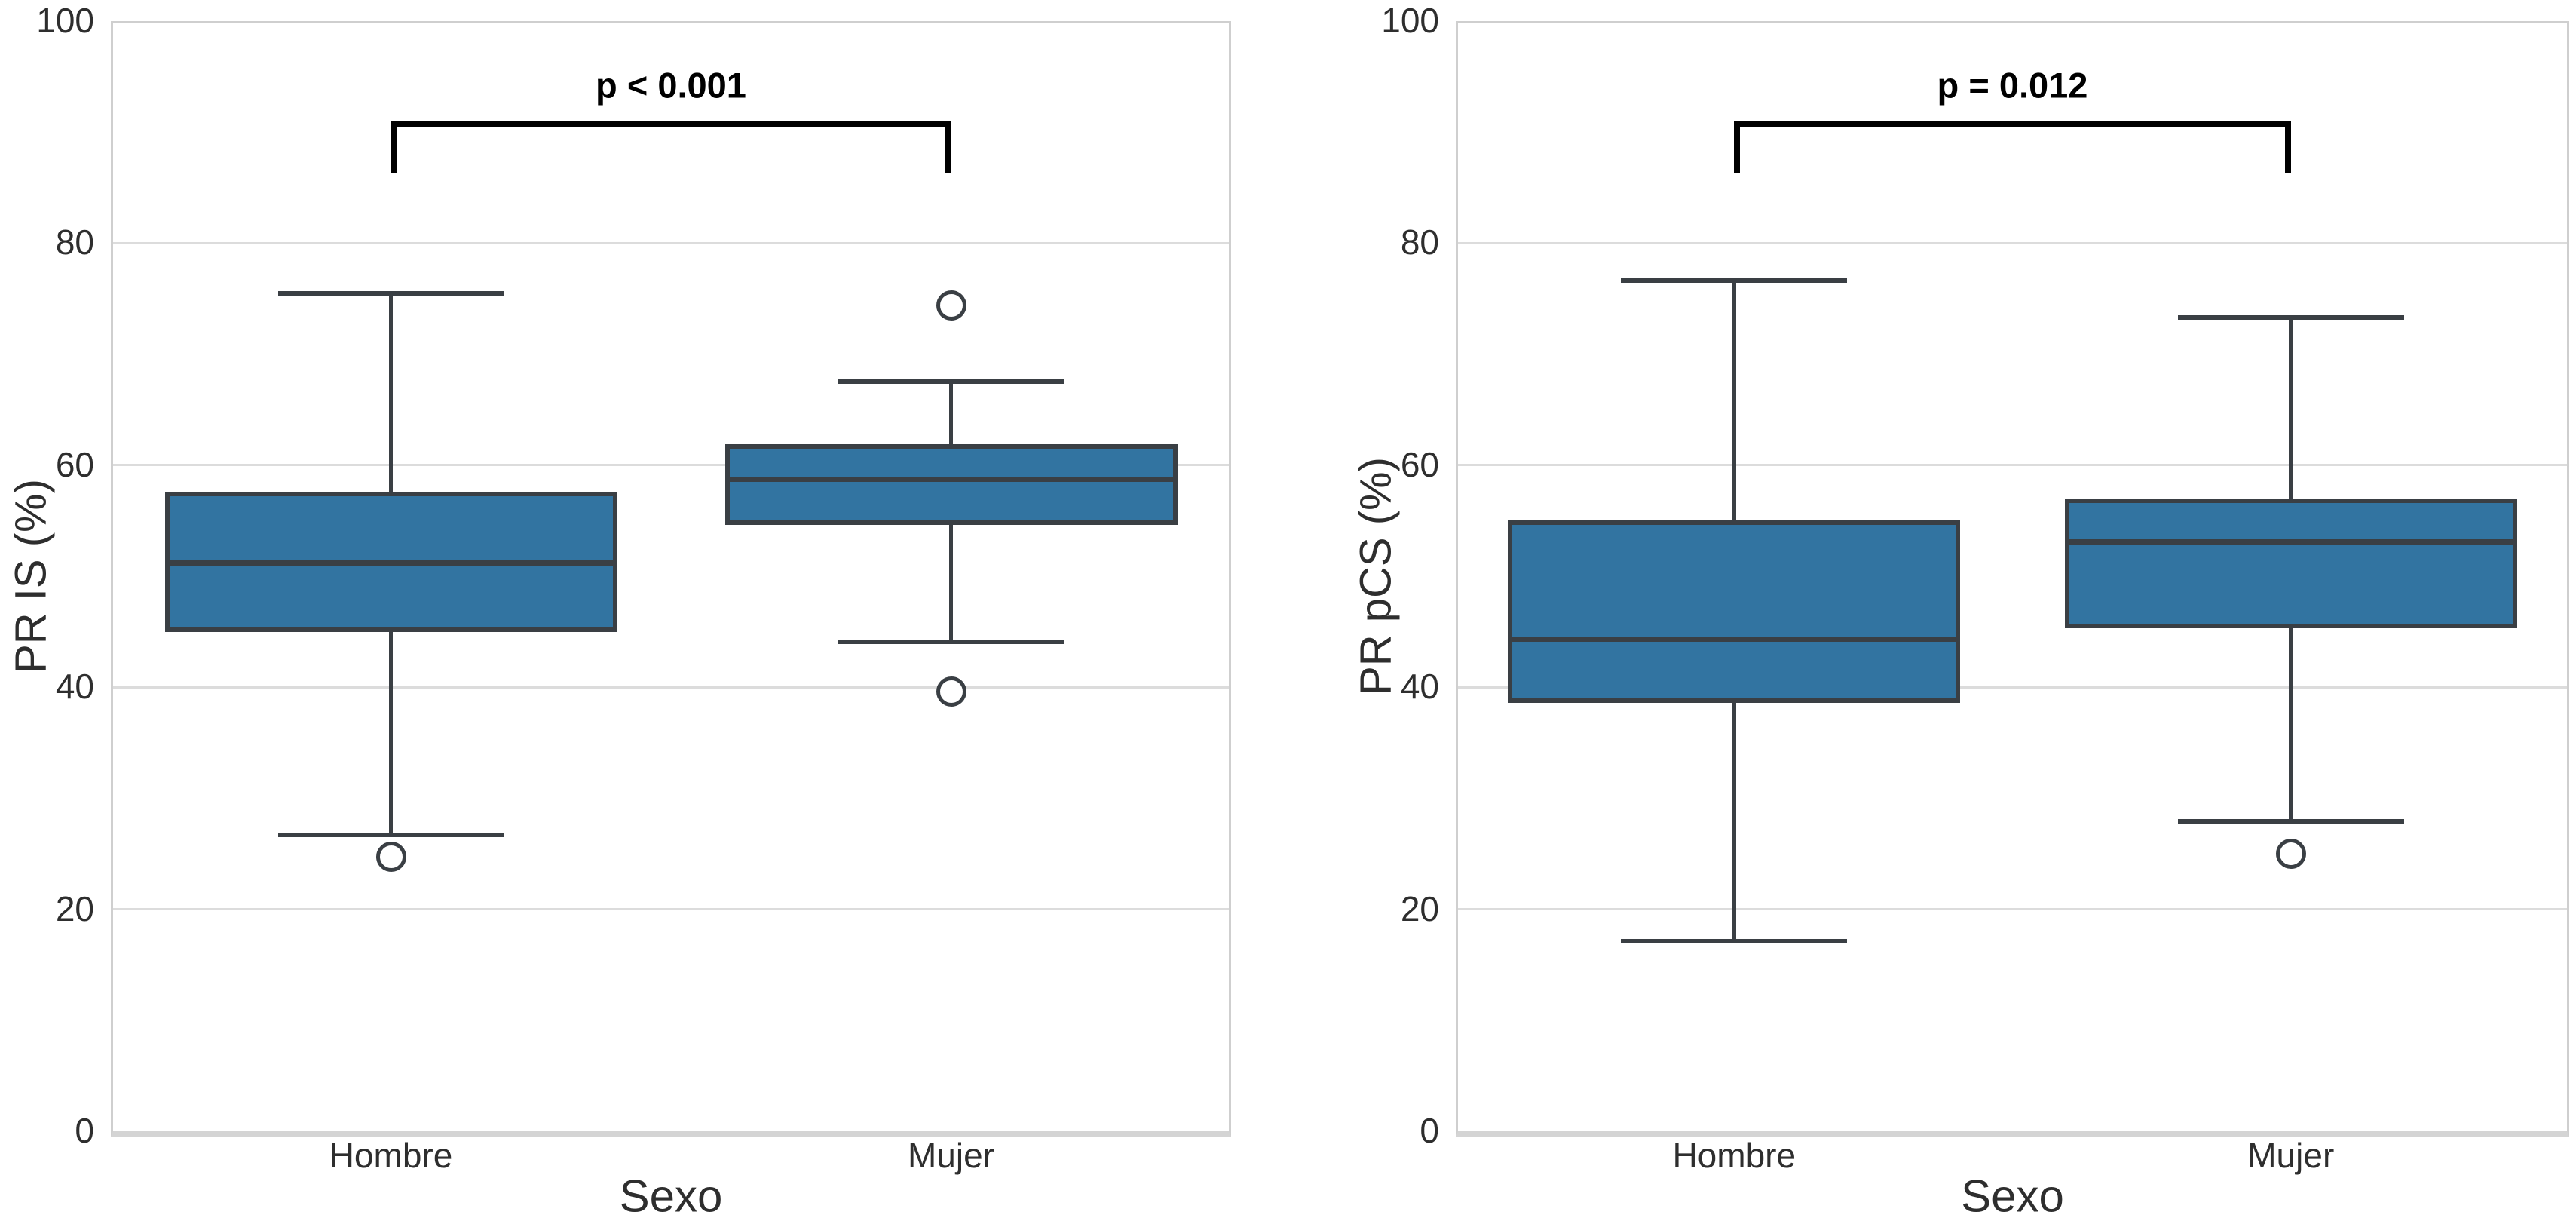 This screenshot has width=2576, height=1218. I want to click on left-plot-x-axis-title: Sexo, so click(671, 1194).